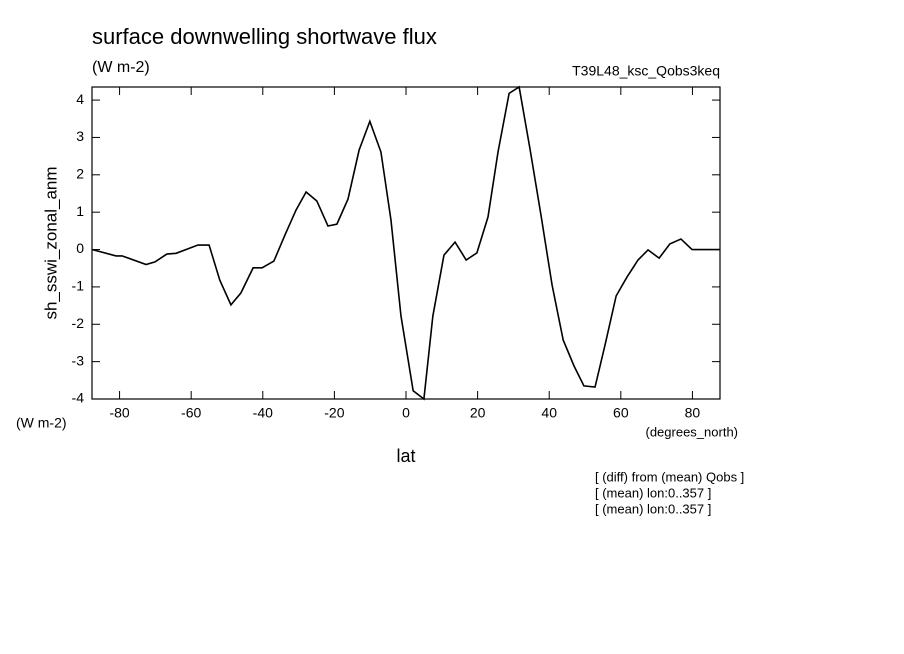 The height and width of the screenshot is (654, 904). What do you see at coordinates (80, 99) in the screenshot?
I see `y-tick-label: 4` at bounding box center [80, 99].